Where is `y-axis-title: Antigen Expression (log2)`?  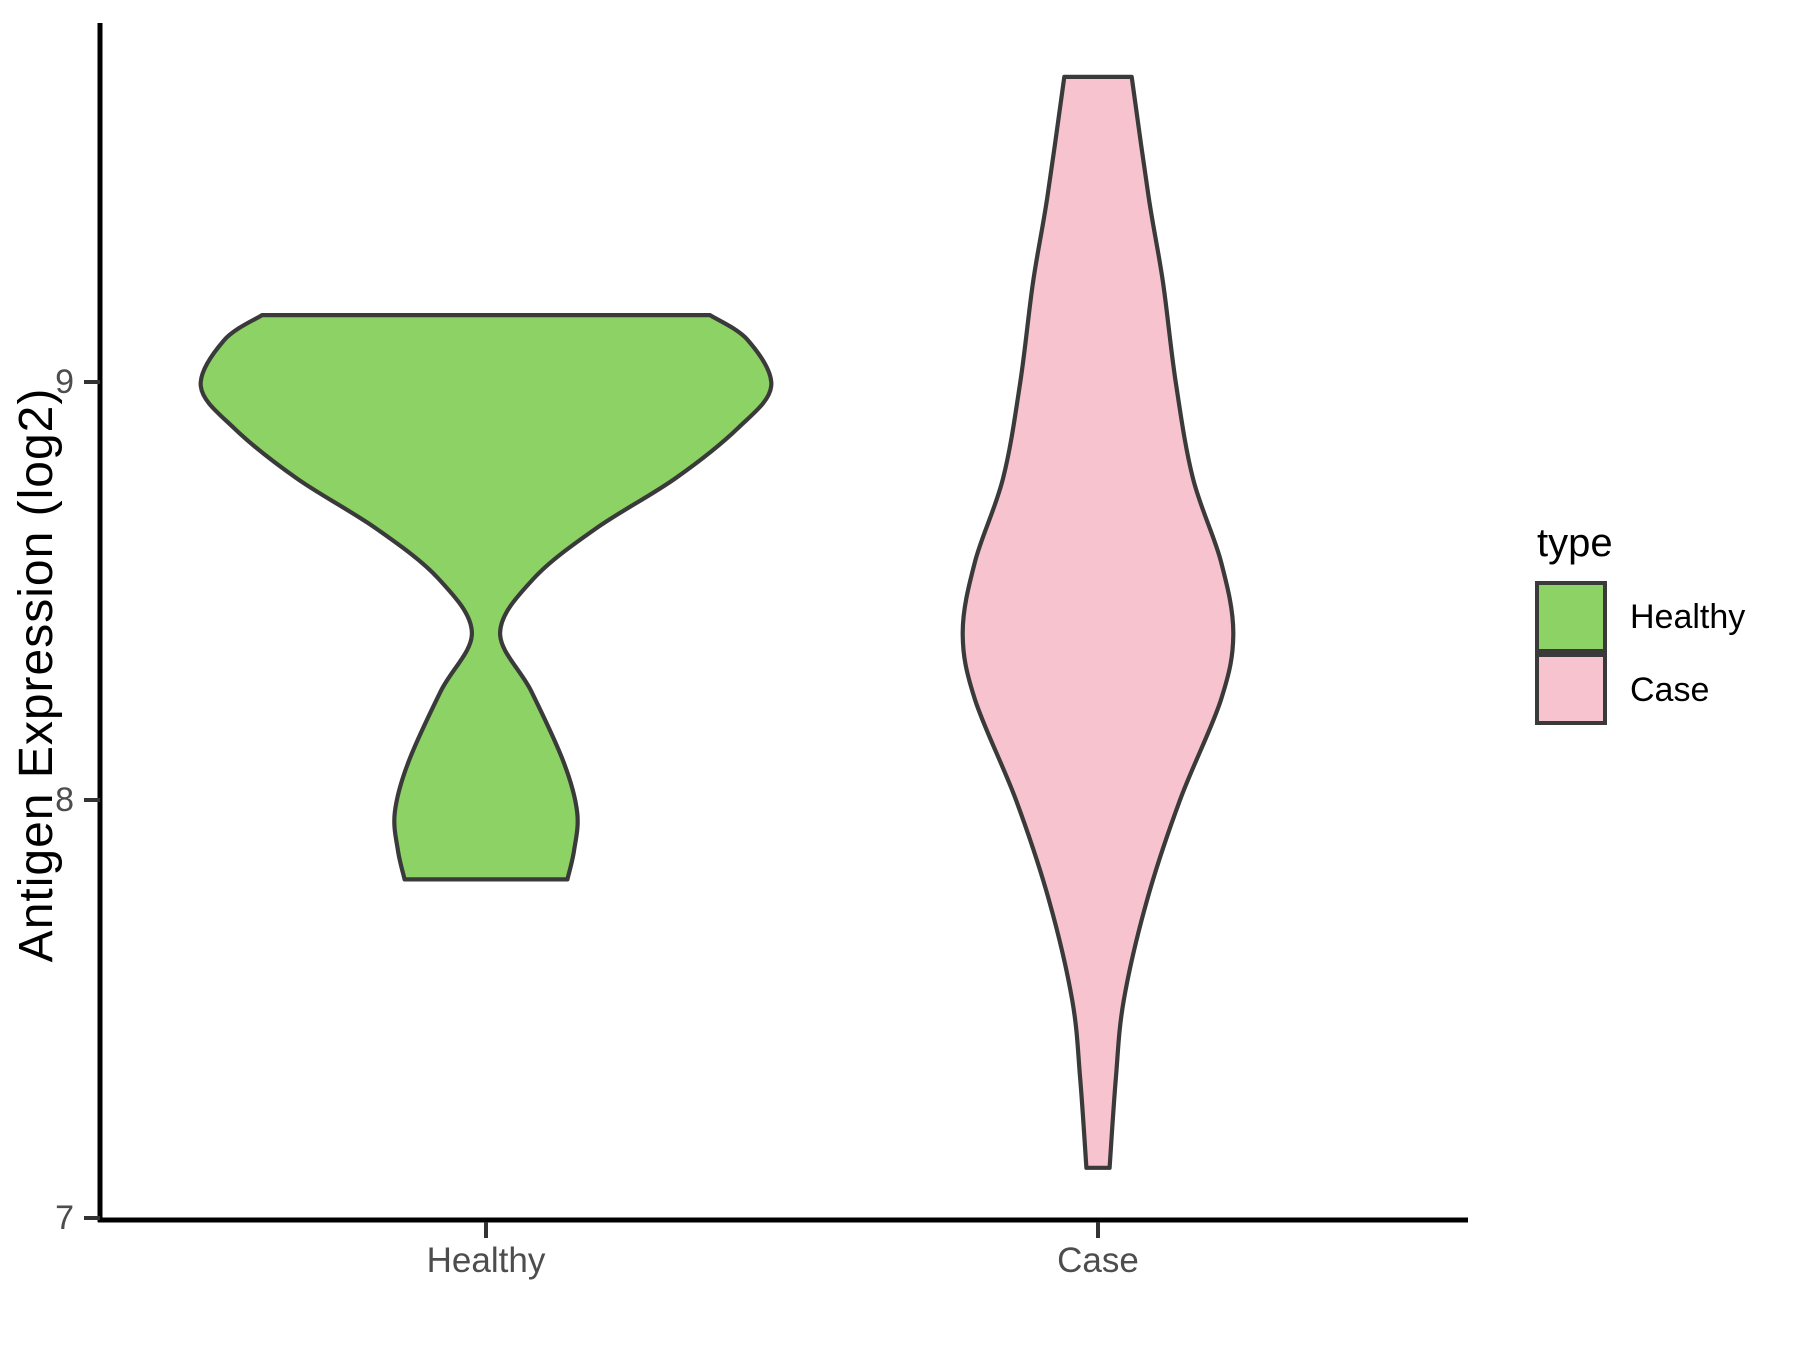 y-axis-title: Antigen Expression (log2) is located at coordinates (36, 675).